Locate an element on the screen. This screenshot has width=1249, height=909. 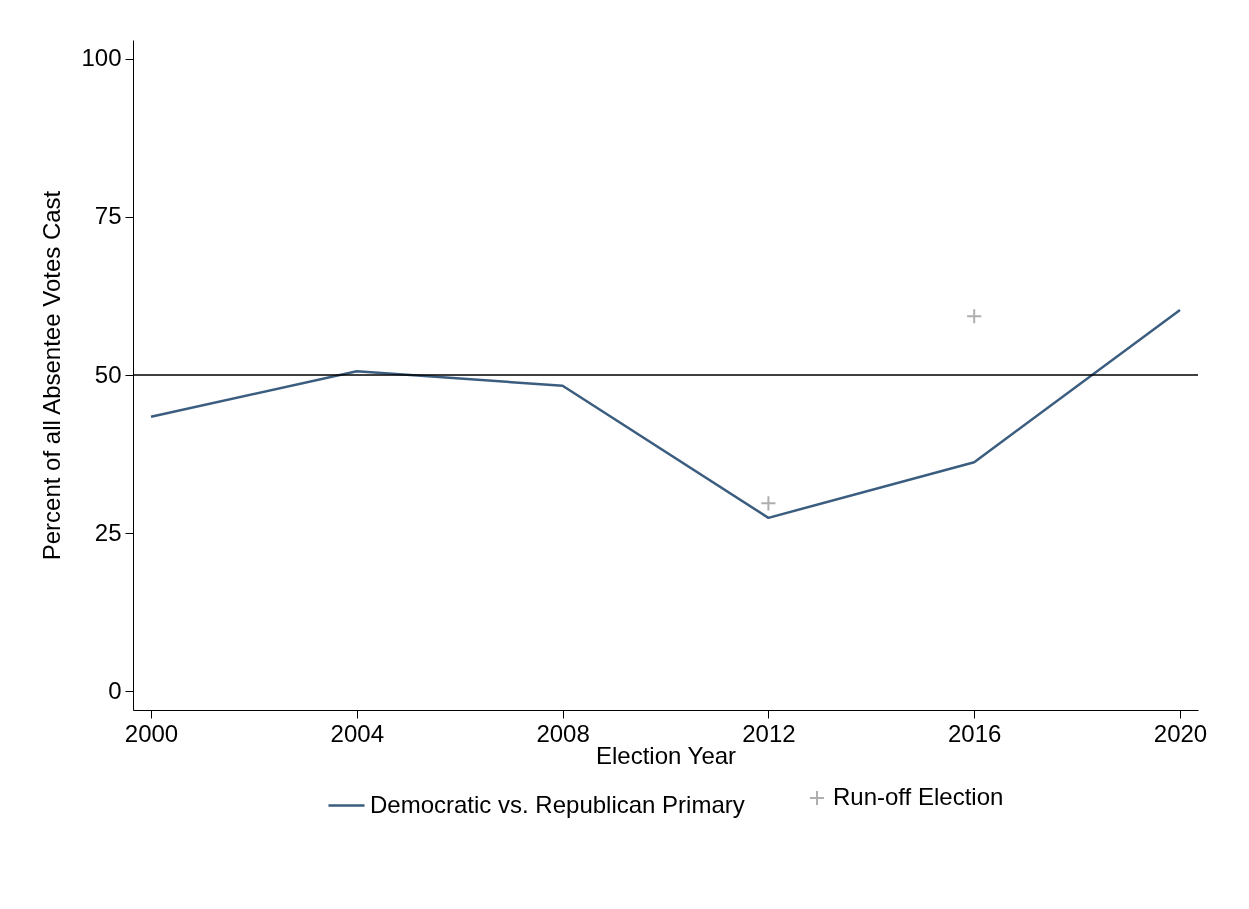
y-tick-label: 0 is located at coordinates (115, 690).